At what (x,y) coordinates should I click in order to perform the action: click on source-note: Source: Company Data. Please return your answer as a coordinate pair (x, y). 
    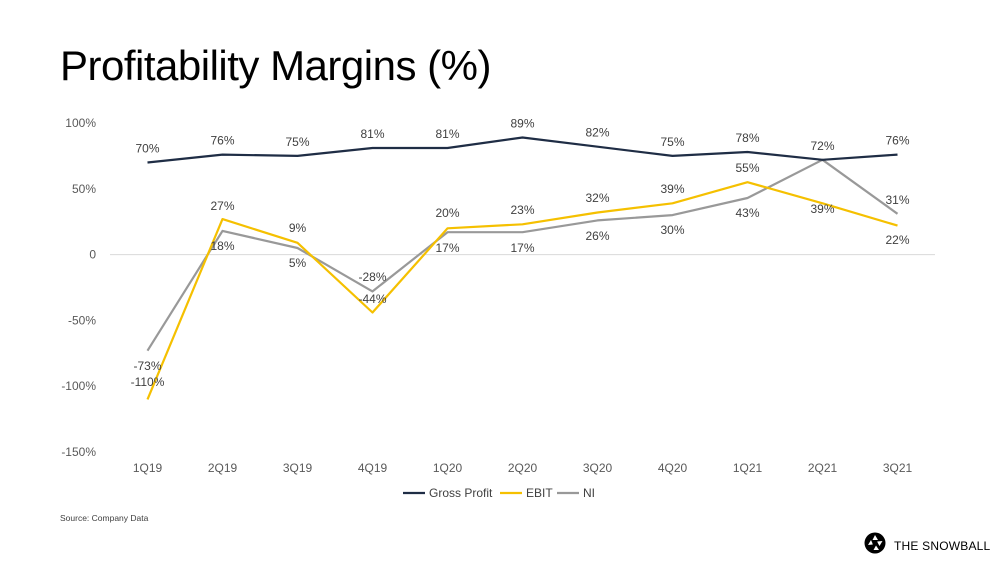
    Looking at the image, I should click on (104, 518).